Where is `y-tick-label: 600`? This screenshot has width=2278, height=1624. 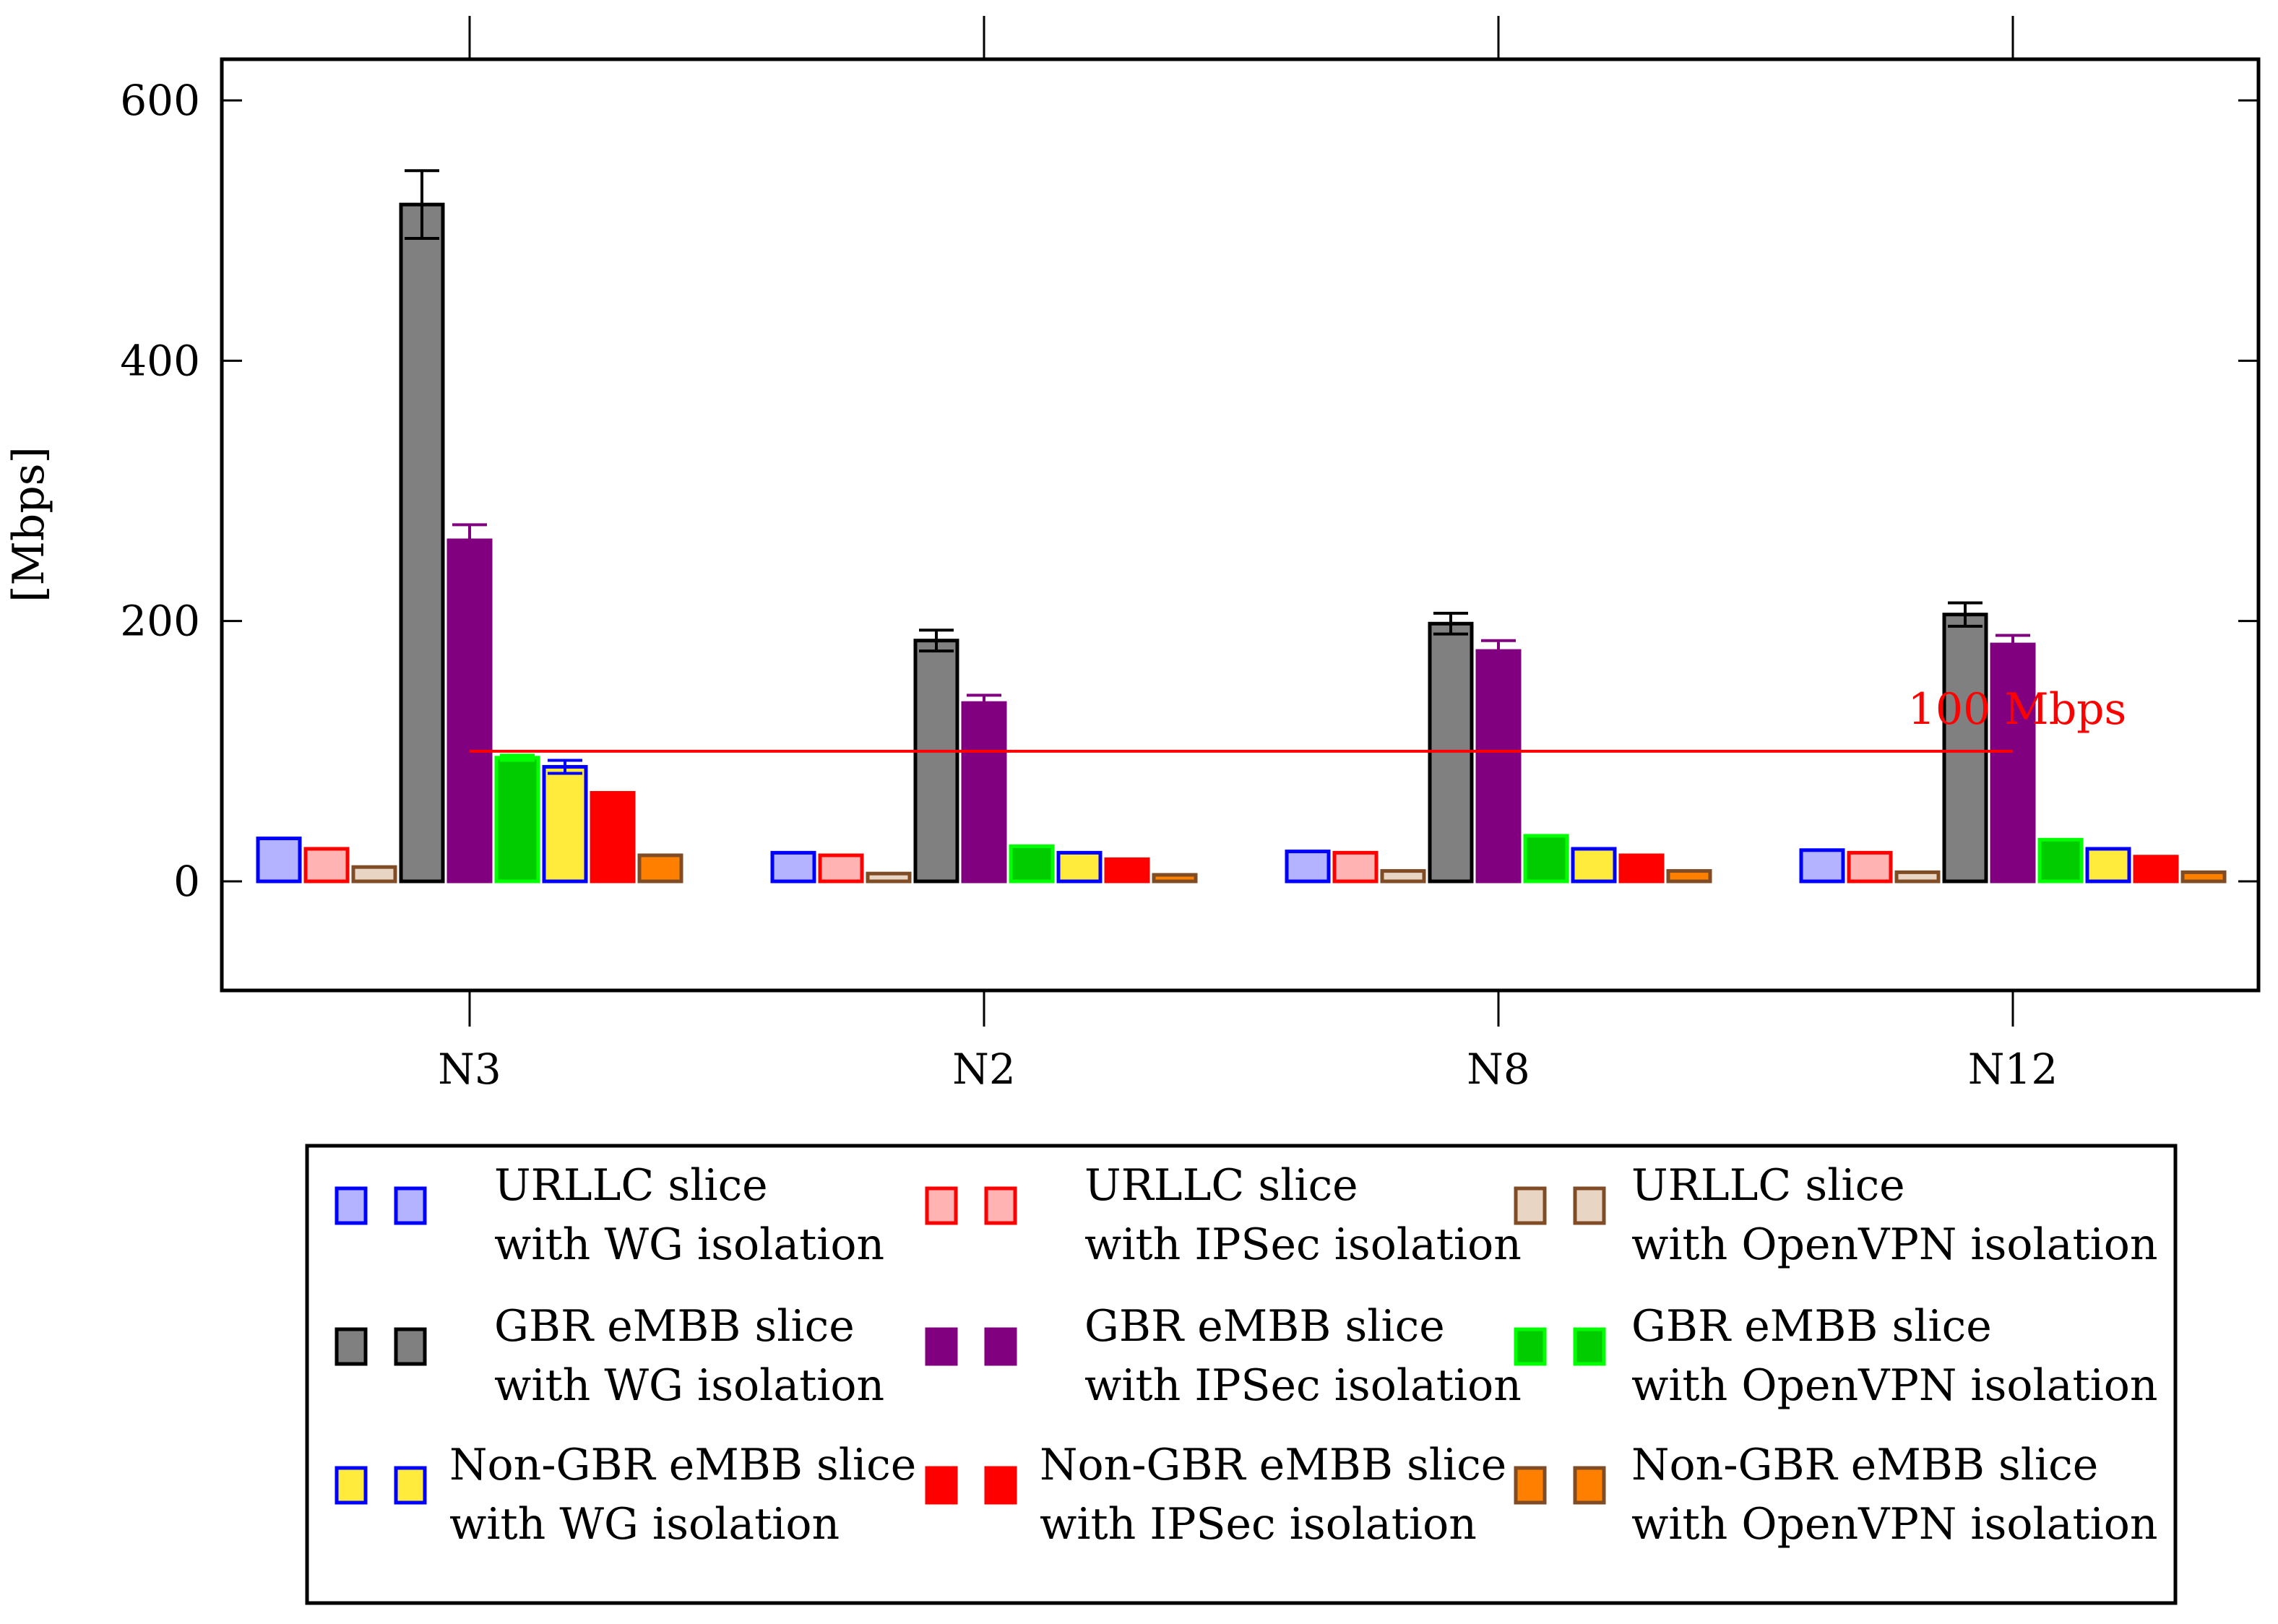
y-tick-label: 600 is located at coordinates (160, 100).